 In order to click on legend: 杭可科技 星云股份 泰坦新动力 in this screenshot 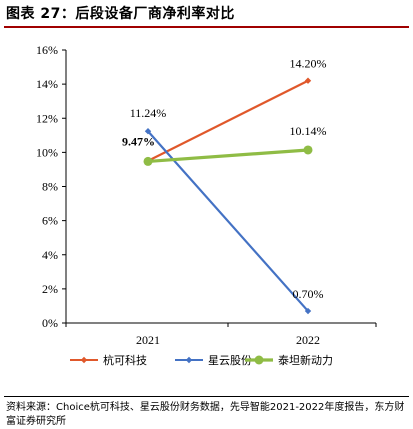, I will do `click(201, 360)`.